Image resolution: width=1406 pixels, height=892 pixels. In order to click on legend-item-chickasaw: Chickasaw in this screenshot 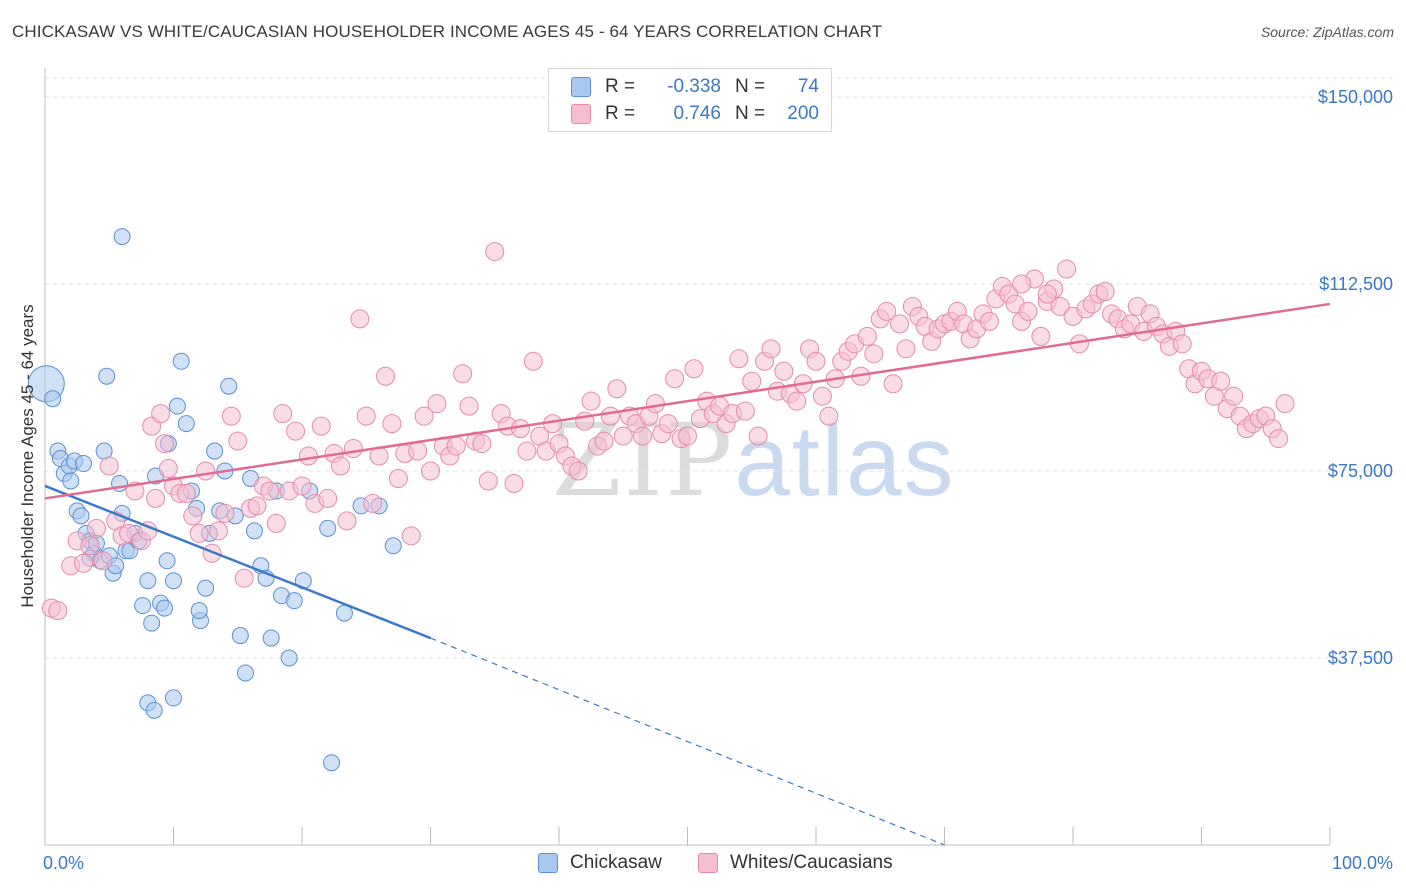, I will do `click(600, 863)`.